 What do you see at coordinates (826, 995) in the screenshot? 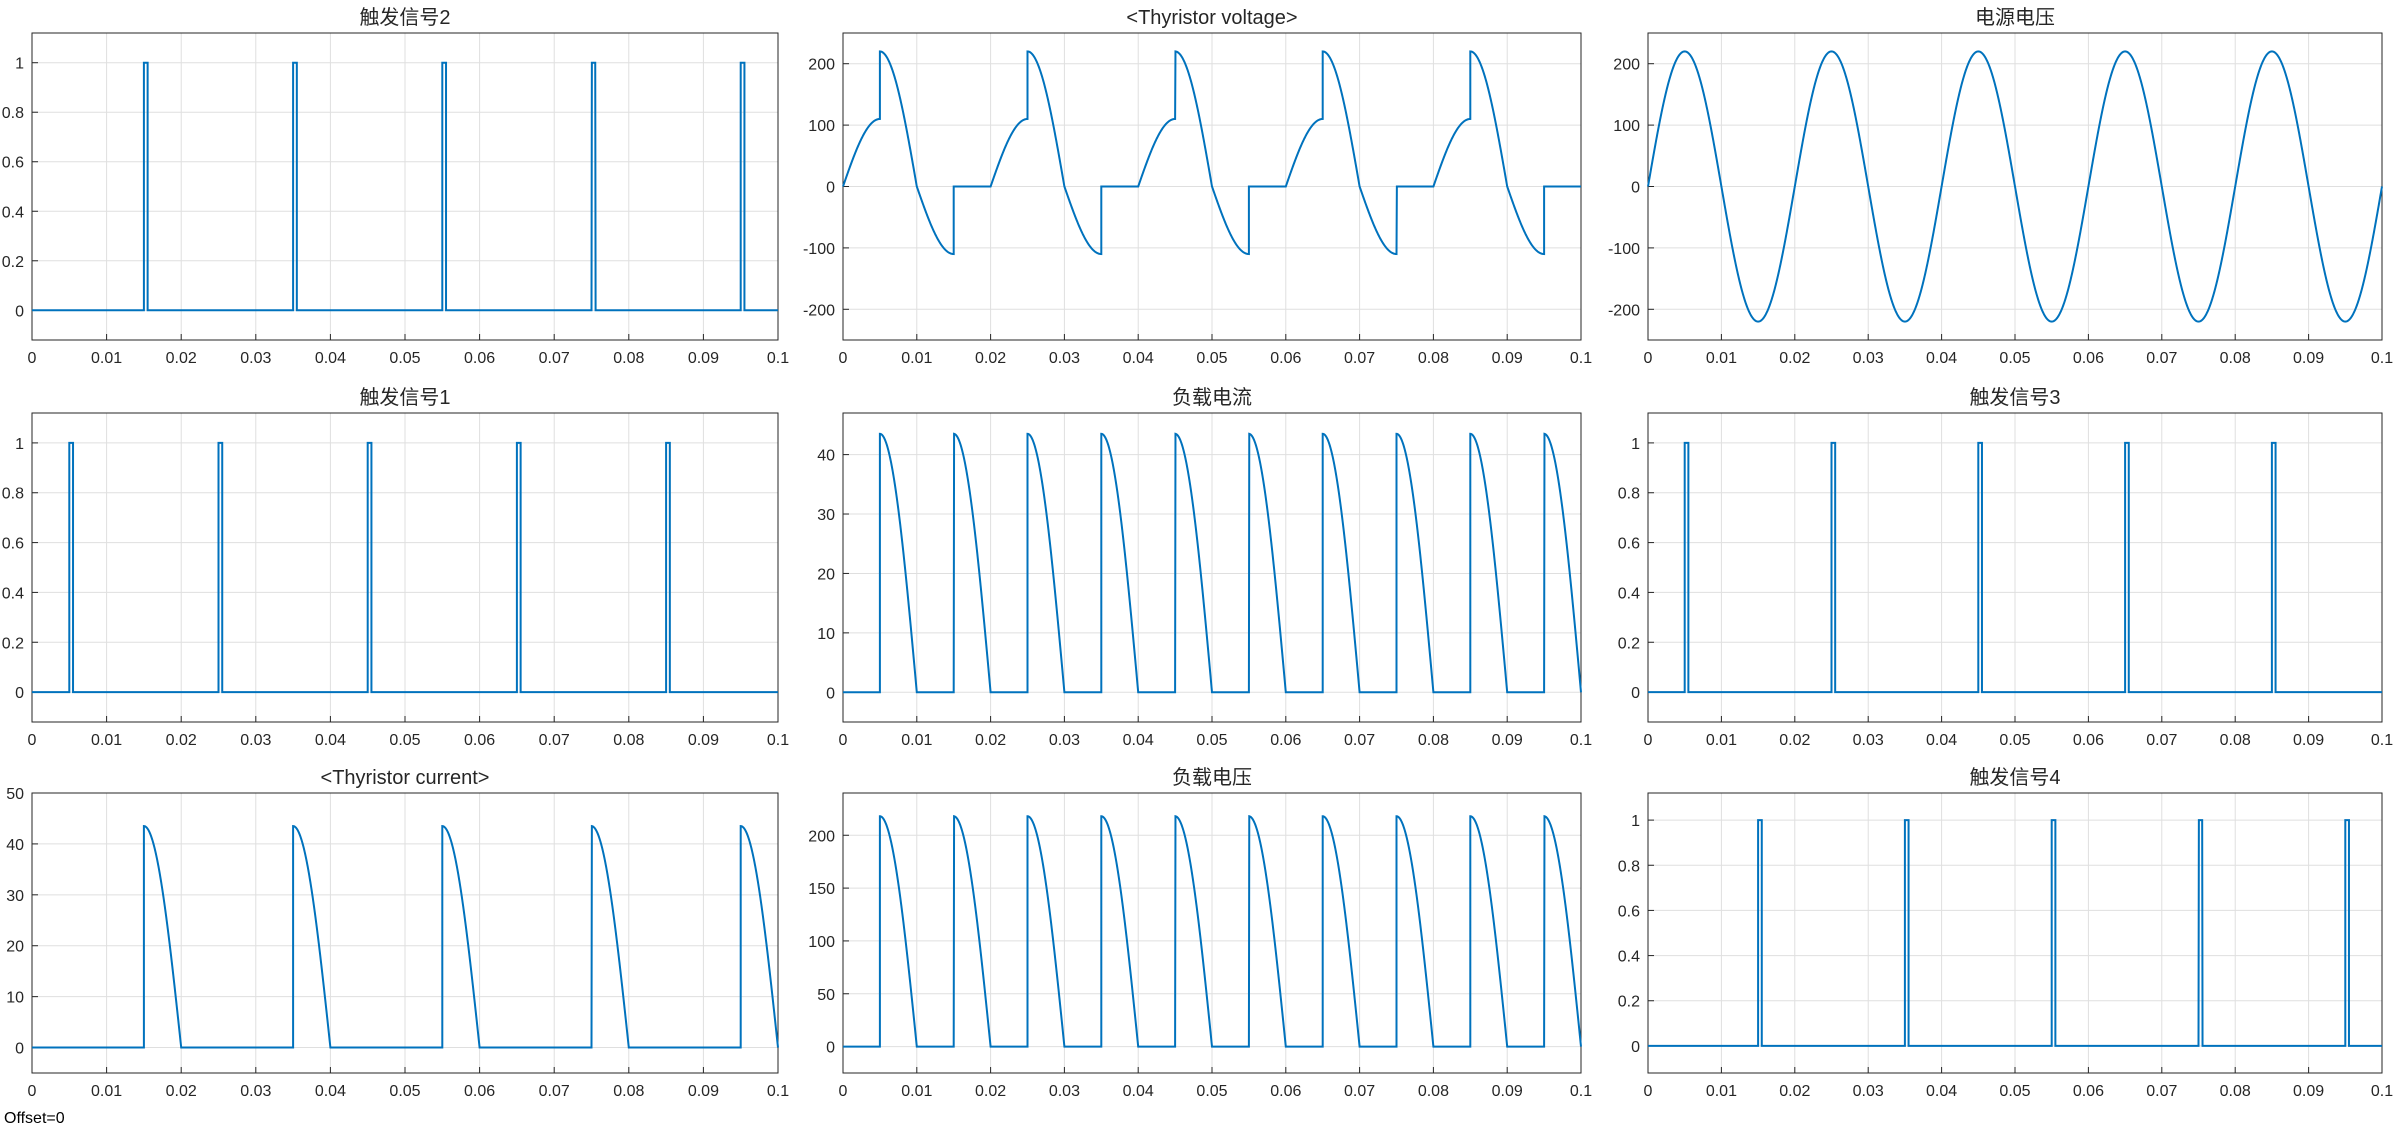
I see `y-tick-label: 50` at bounding box center [826, 995].